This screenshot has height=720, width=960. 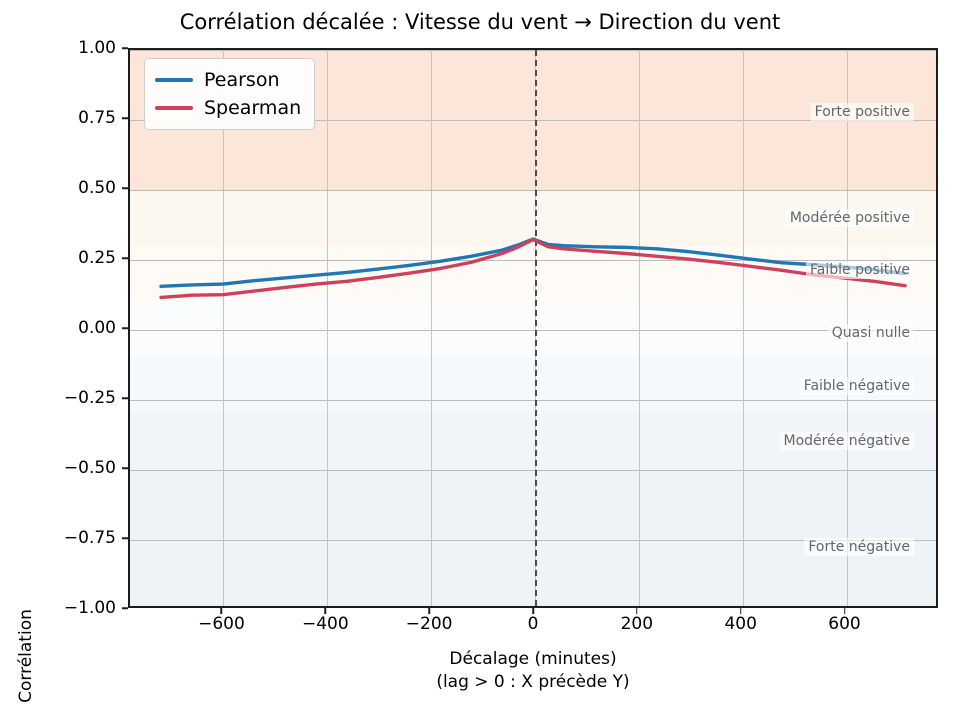 What do you see at coordinates (849, 218) in the screenshot?
I see `band-label-1: Modérée positive` at bounding box center [849, 218].